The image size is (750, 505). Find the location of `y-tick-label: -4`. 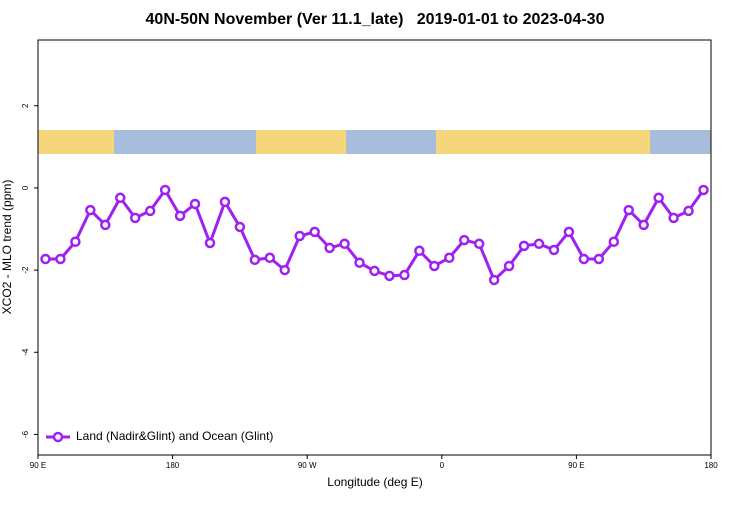

y-tick-label: -4 is located at coordinates (25, 352).